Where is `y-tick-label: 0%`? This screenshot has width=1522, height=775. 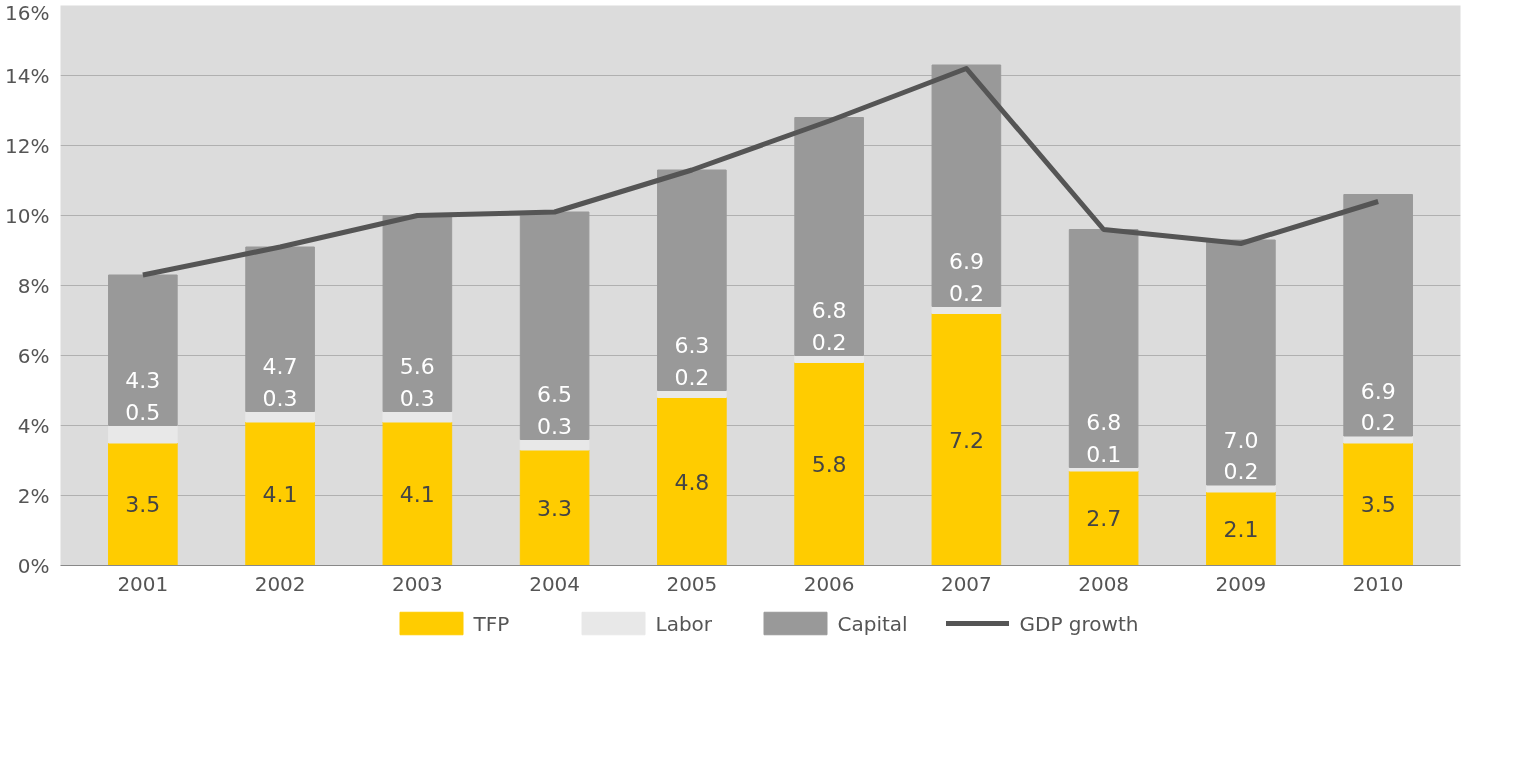 y-tick-label: 0% is located at coordinates (33, 565).